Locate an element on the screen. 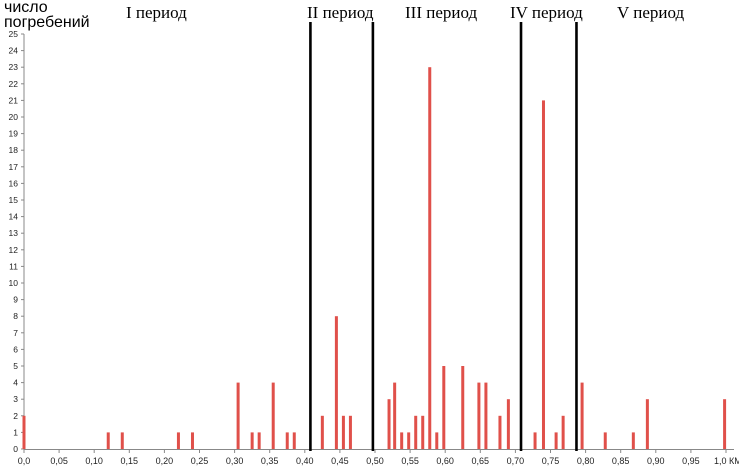 Image resolution: width=739 pixels, height=473 pixels. period-label-4: IV период is located at coordinates (546, 12).